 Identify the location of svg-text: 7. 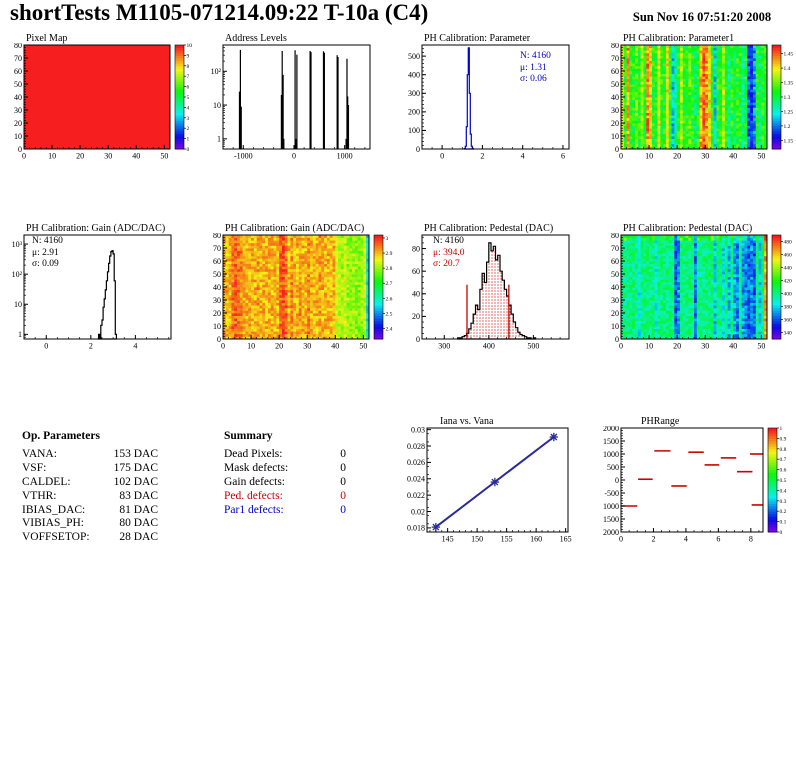
(188, 77).